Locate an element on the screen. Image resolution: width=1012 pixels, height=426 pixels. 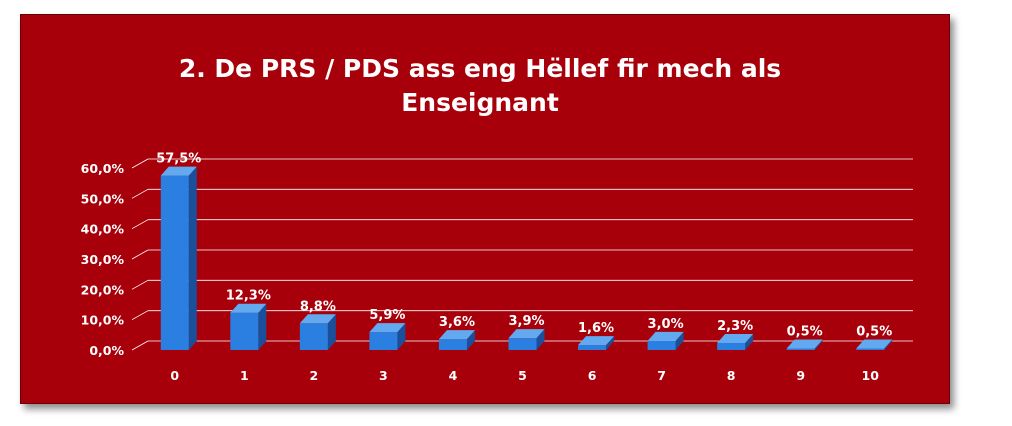
x-axis-category-labels: 0 1 2 3 4 5 6 7 8 9 10 is located at coordinates (524, 375).